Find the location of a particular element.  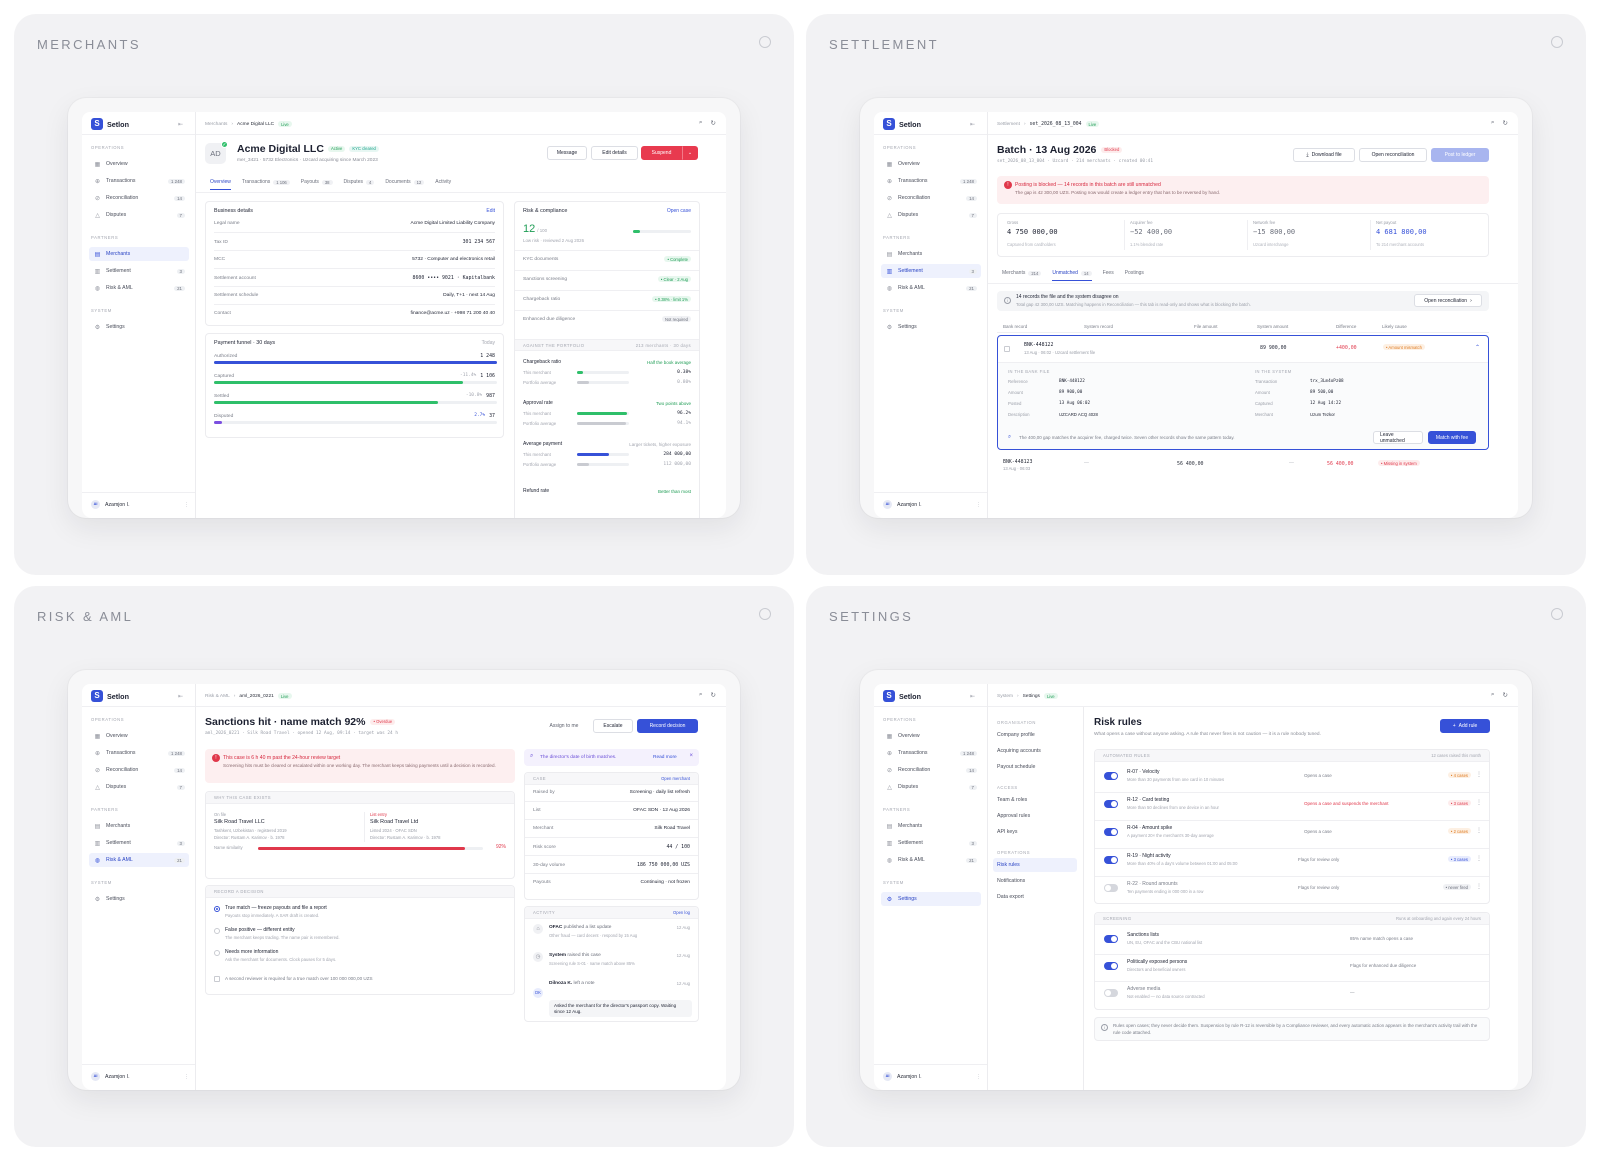

settings-nav-company-profile: Company profile is located at coordinates (1016, 735).